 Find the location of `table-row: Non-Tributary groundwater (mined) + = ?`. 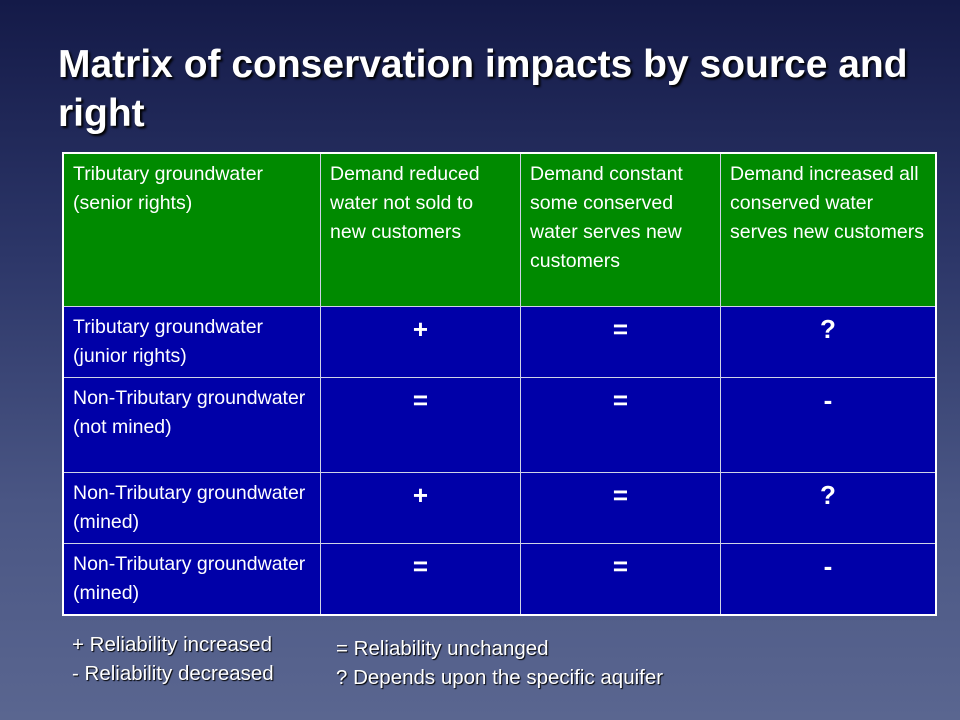

table-row: Non-Tributary groundwater (mined) + = ? is located at coordinates (499, 508).